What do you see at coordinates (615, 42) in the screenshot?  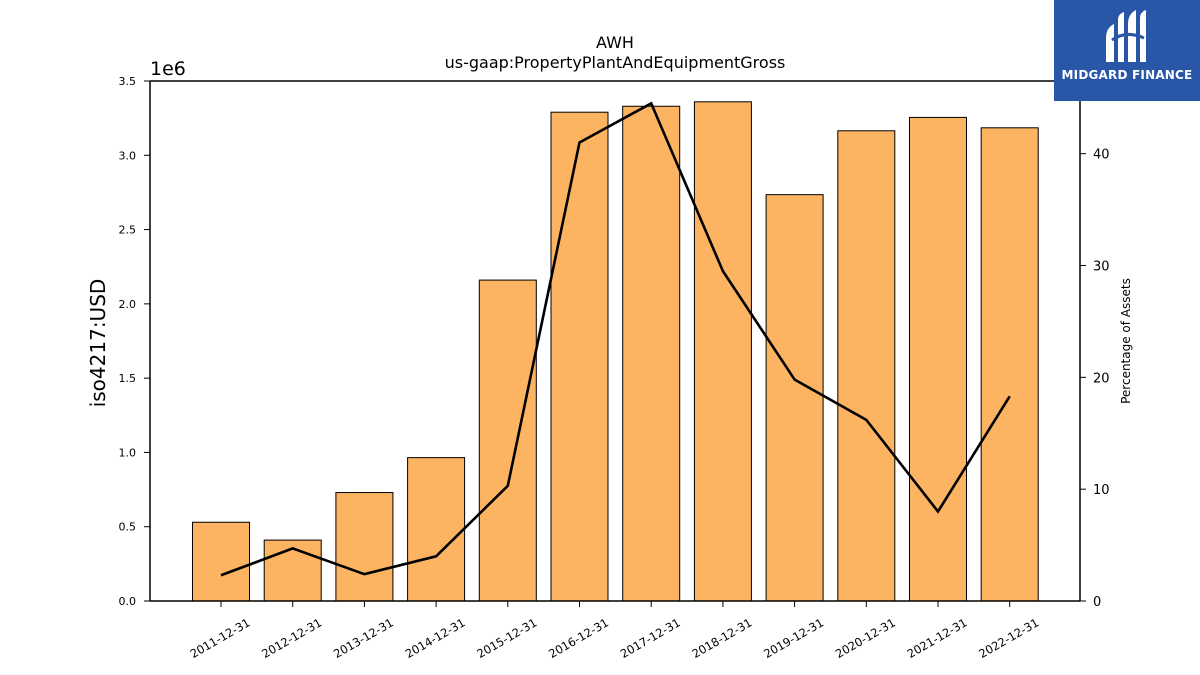 I see `chart-title: AWH` at bounding box center [615, 42].